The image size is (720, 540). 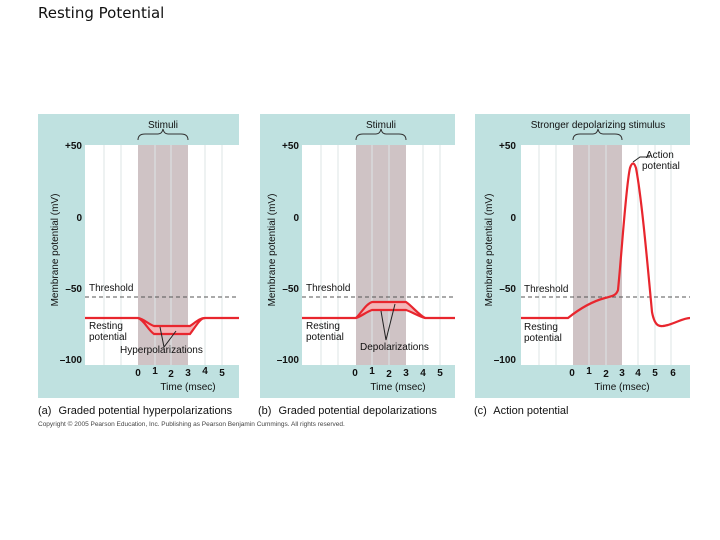 I want to click on panel-b-resting-label-line2: potential, so click(x=325, y=337).